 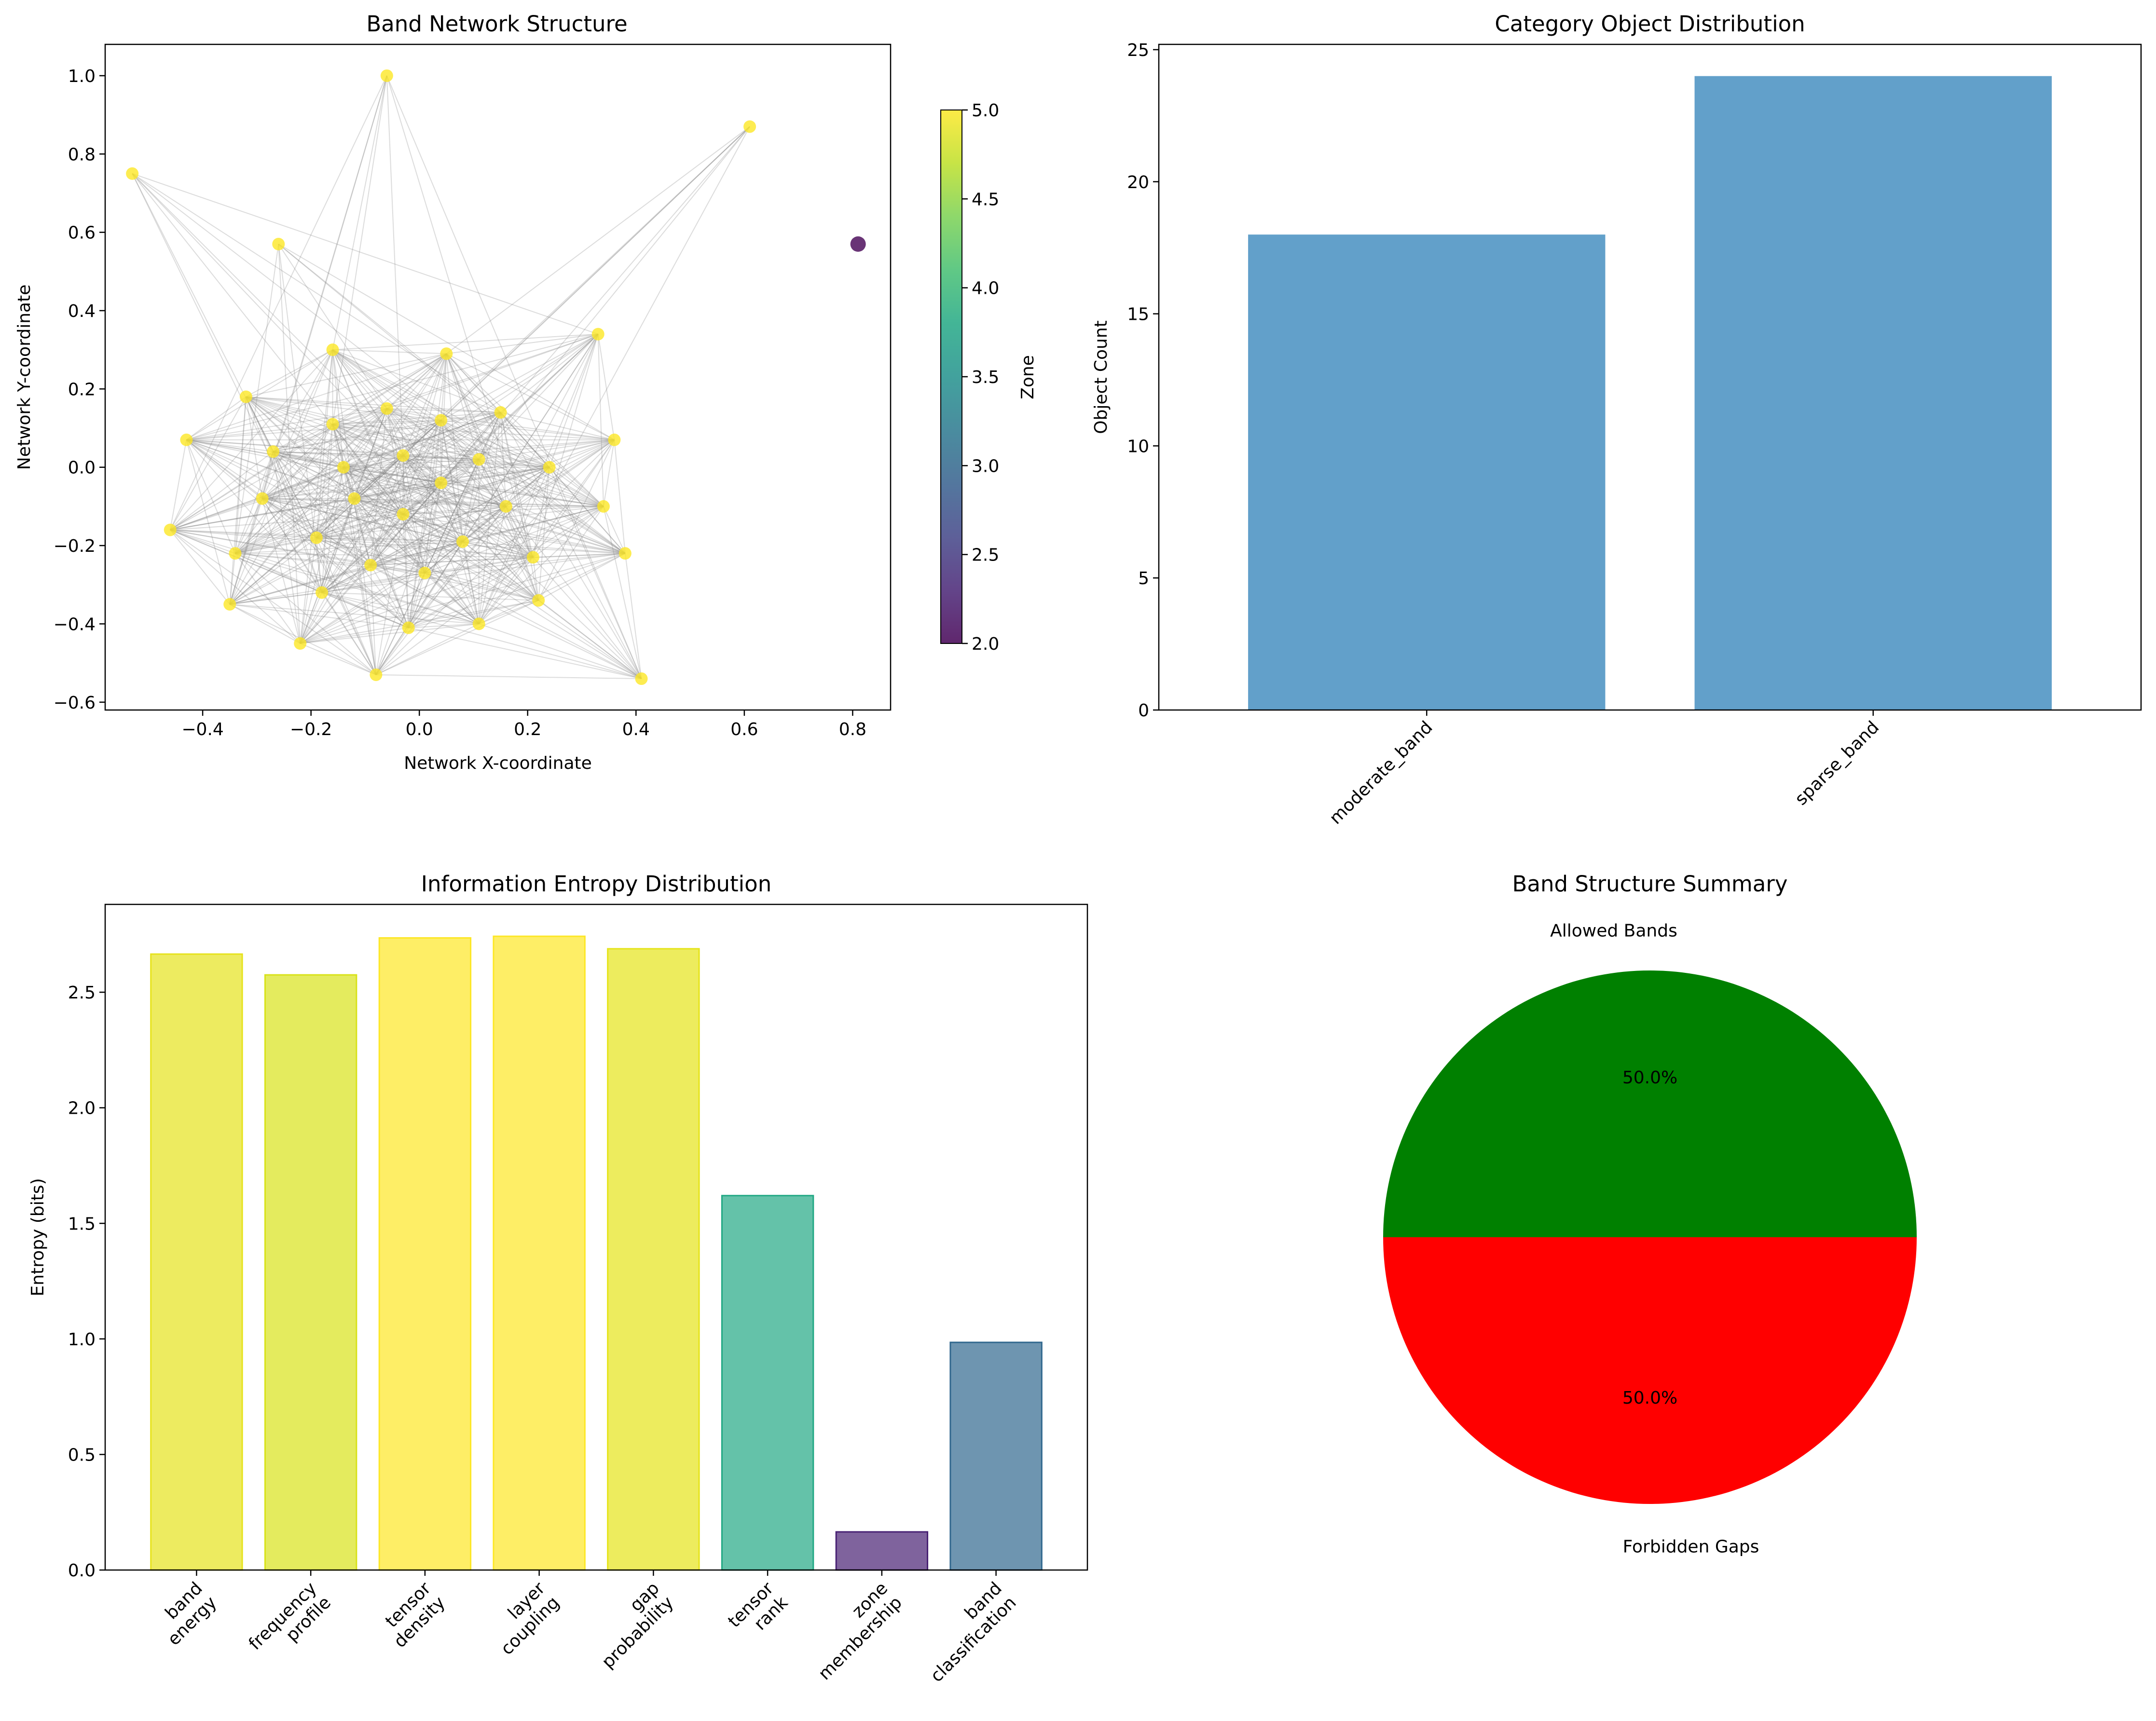 I want to click on category-x-ticks: moderate_band sparse_band, so click(x=1604, y=769).